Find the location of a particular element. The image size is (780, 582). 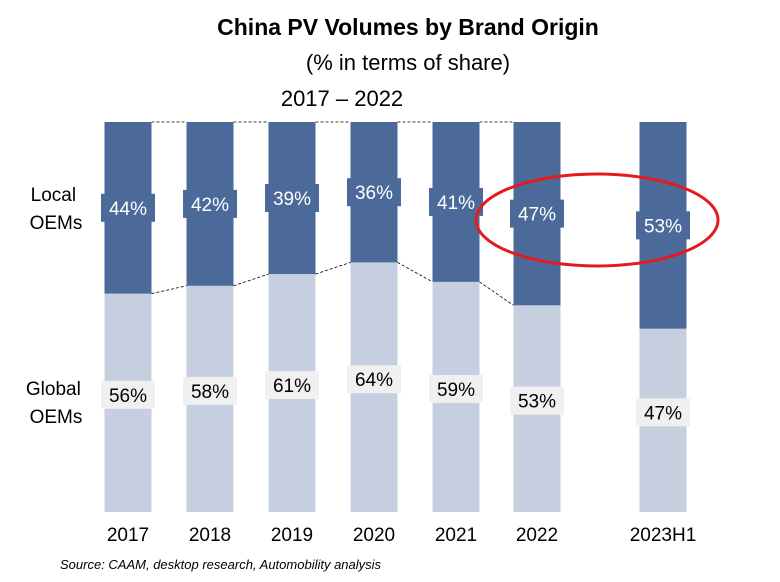

label-bg-global-2017 is located at coordinates (128, 394).